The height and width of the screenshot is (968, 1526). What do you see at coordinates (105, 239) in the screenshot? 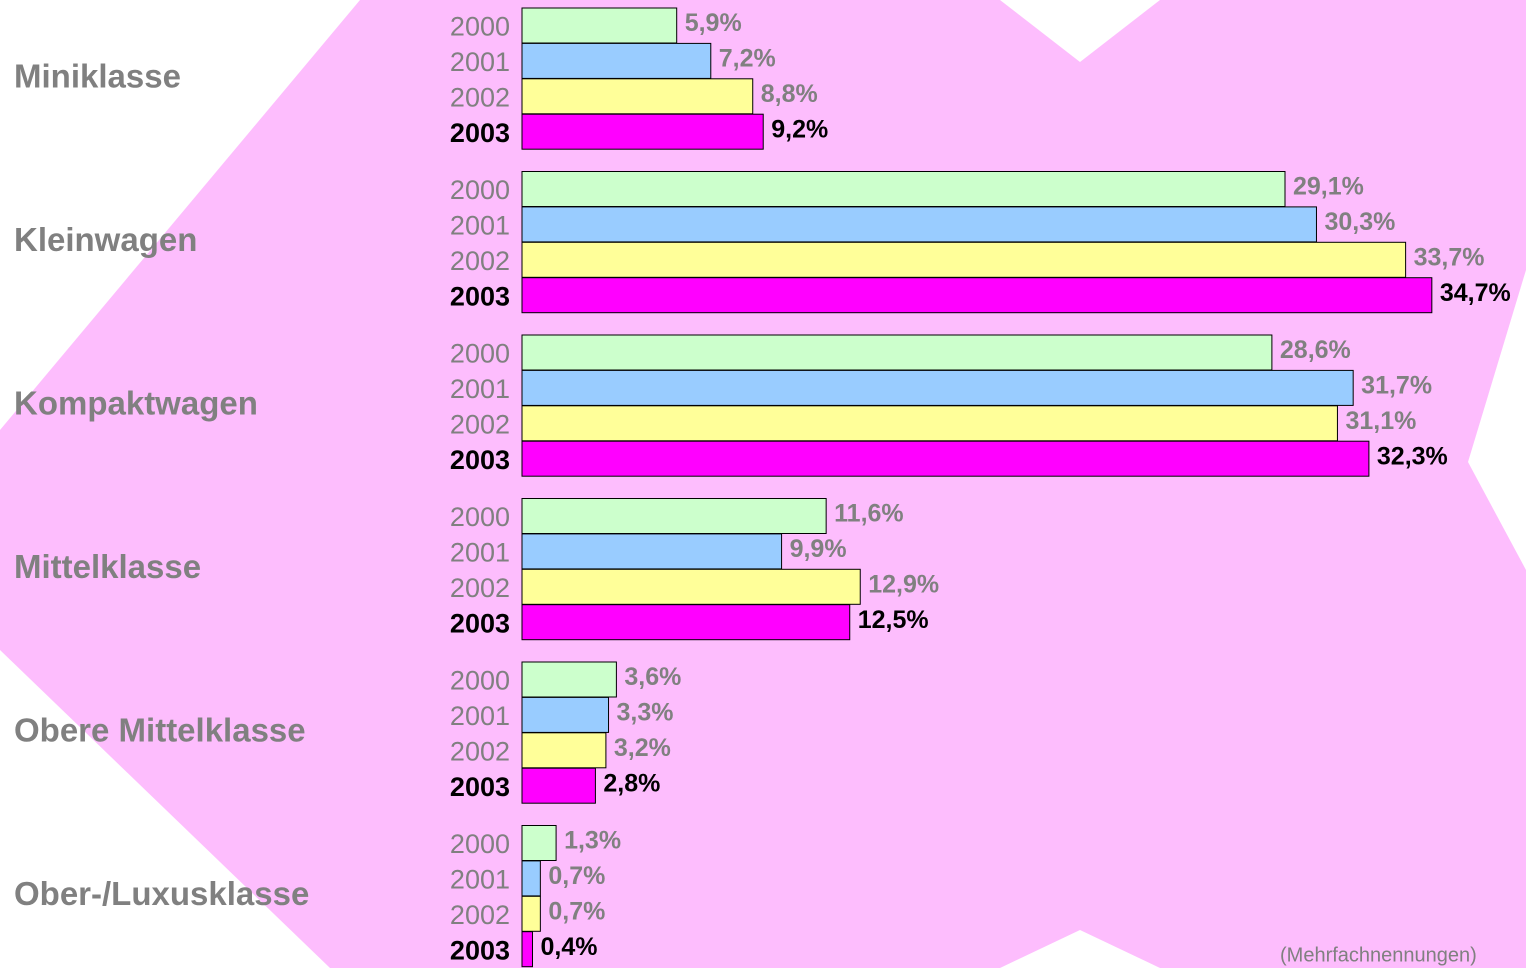
I see `category-label: Kleinwagen` at bounding box center [105, 239].